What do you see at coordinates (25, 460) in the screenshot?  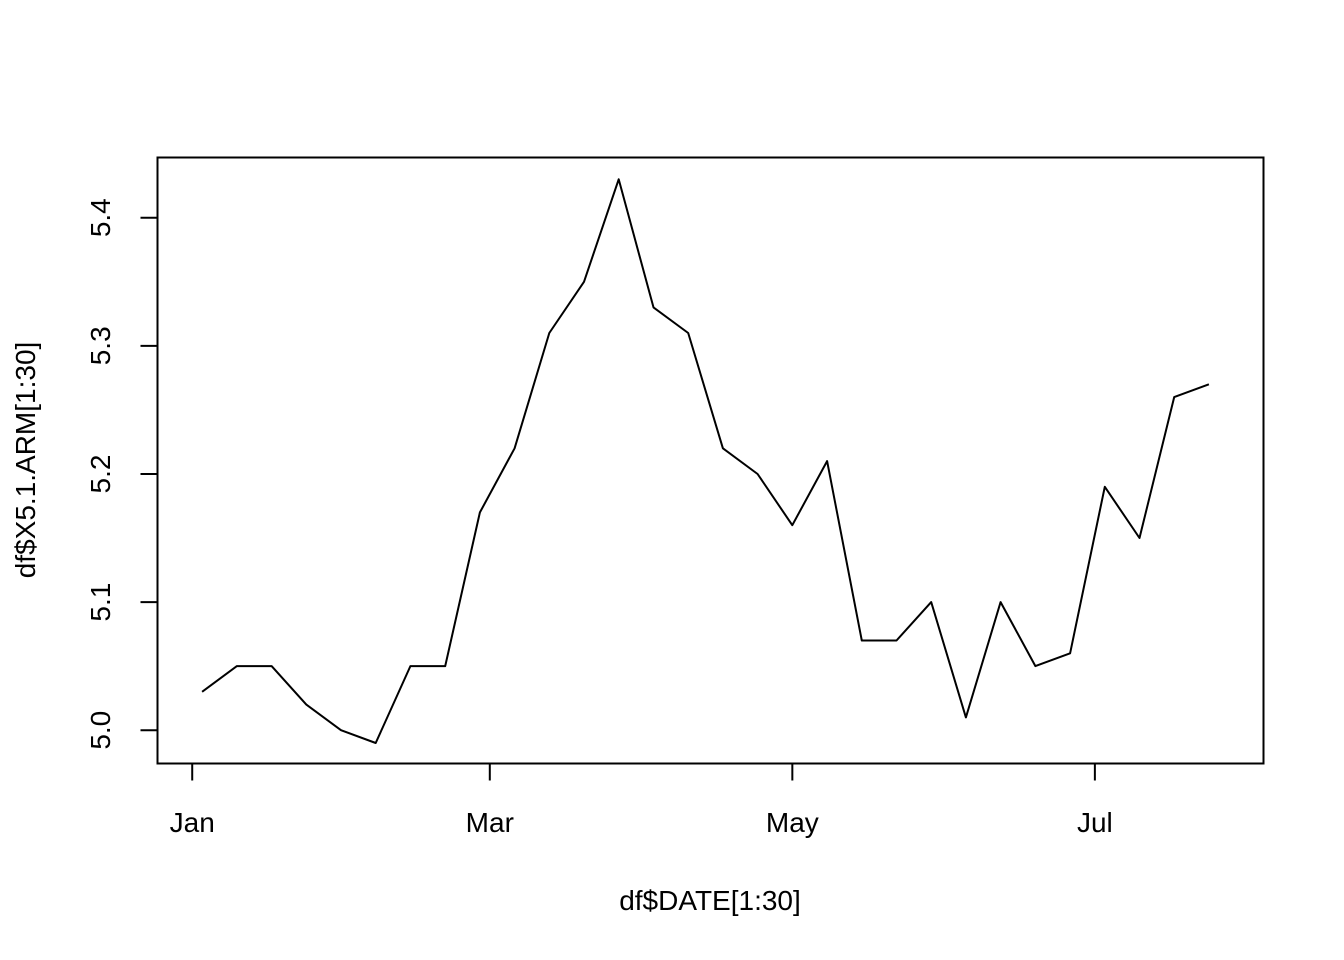 I see `y-axis-label: df$X5.1.ARM[1:30]` at bounding box center [25, 460].